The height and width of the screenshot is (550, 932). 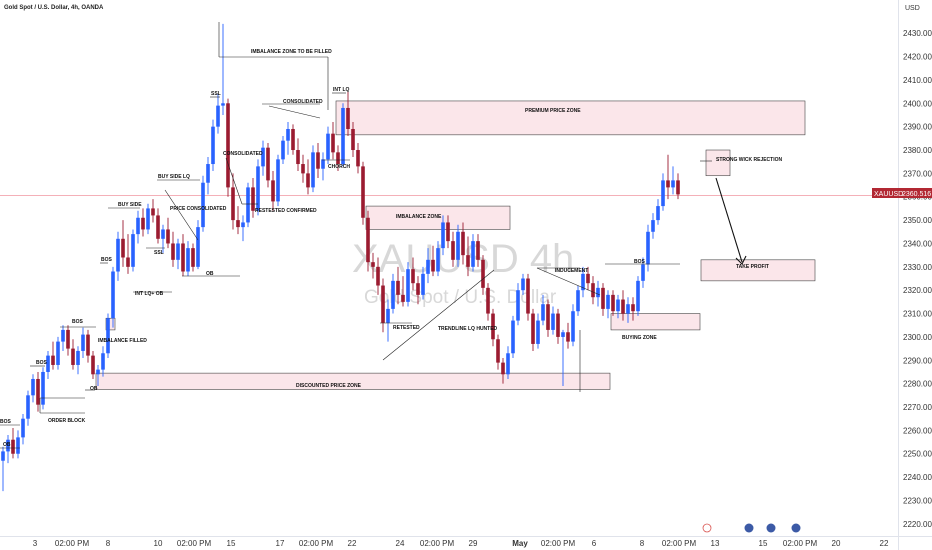 I want to click on zone-label: PREMIUM PRICE ZONE, so click(x=553, y=111).